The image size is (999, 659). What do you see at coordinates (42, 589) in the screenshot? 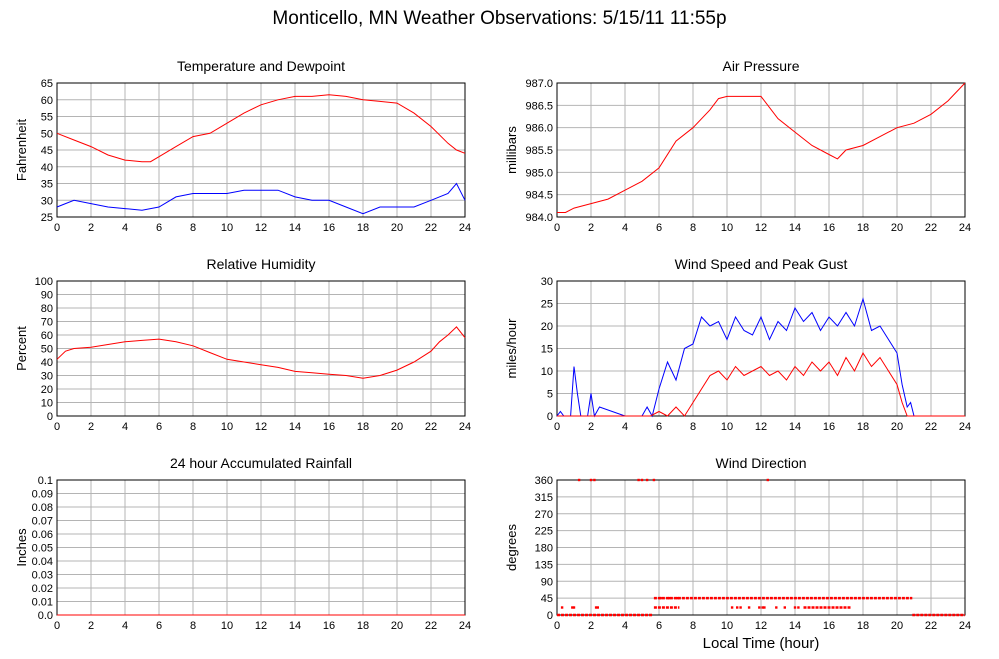
I see `y-tick-label: 0.02` at bounding box center [42, 589].